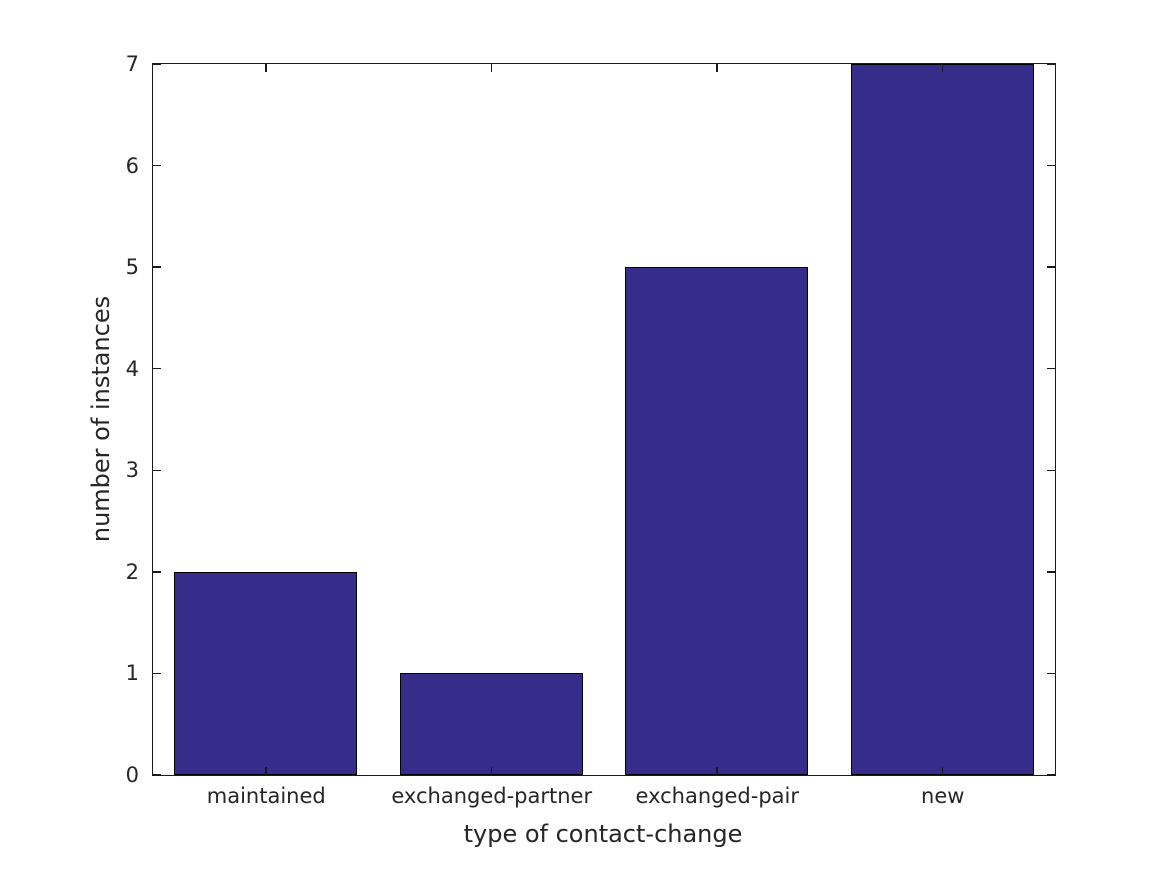 The width and height of the screenshot is (1167, 875). Describe the element at coordinates (132, 673) in the screenshot. I see `y-tick-label: 1` at that location.